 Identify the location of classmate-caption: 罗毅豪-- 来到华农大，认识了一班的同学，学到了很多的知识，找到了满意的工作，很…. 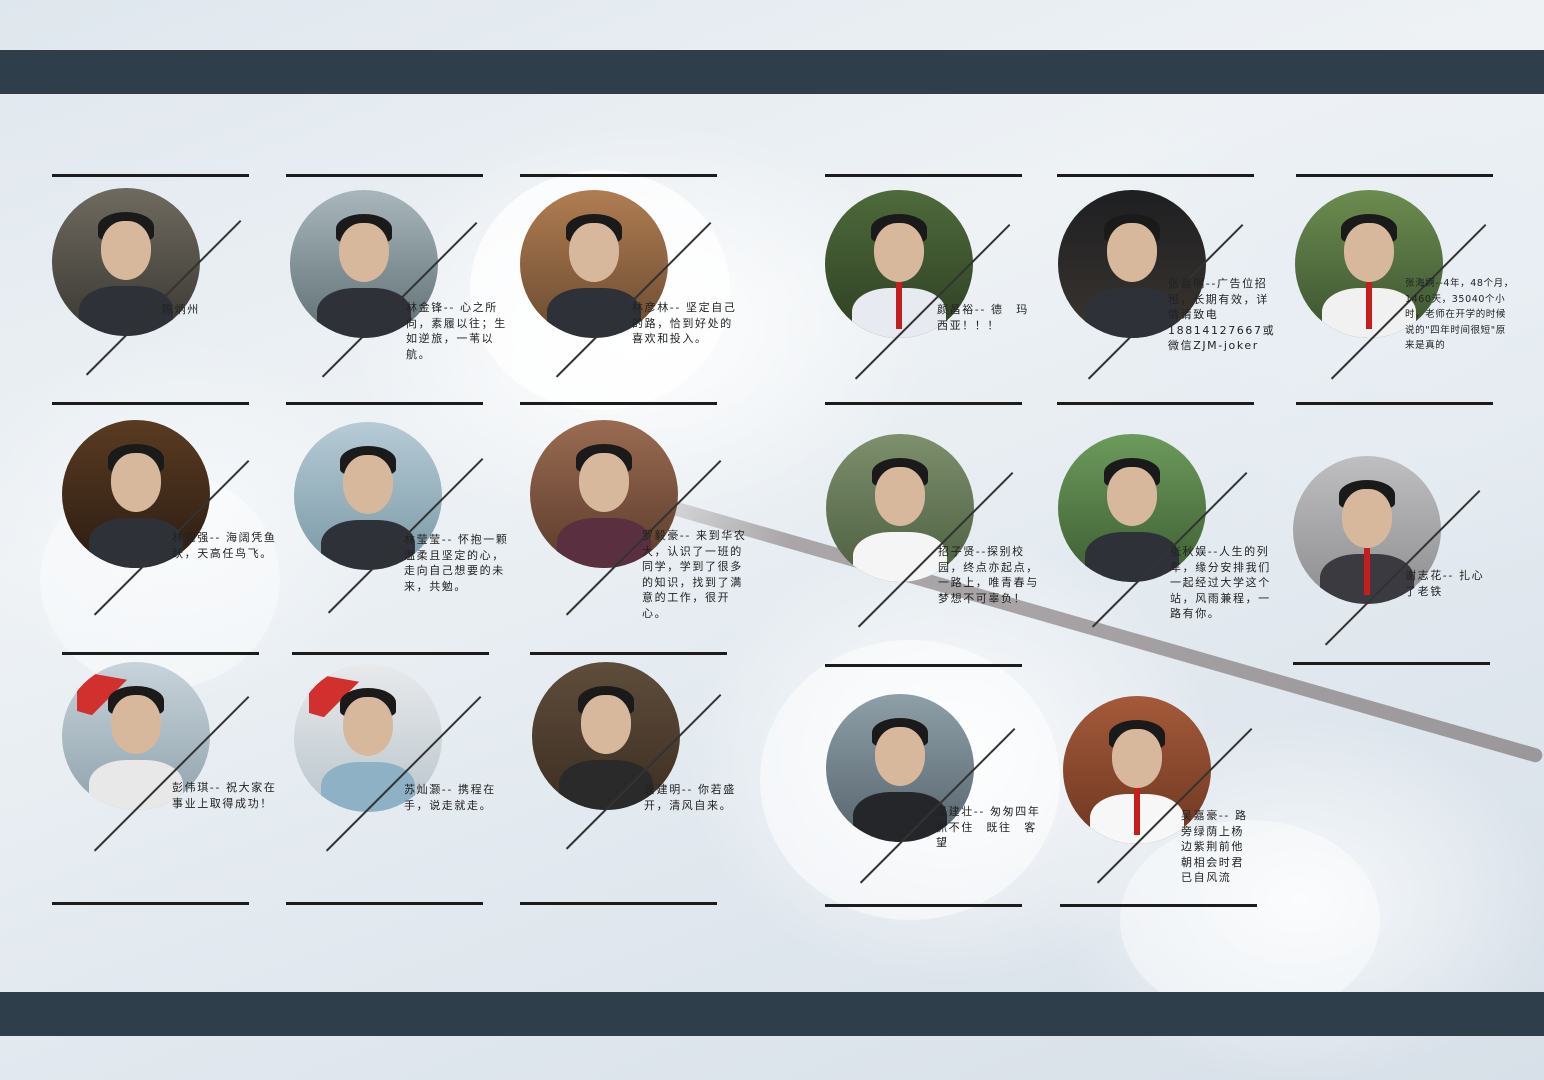
(694, 574).